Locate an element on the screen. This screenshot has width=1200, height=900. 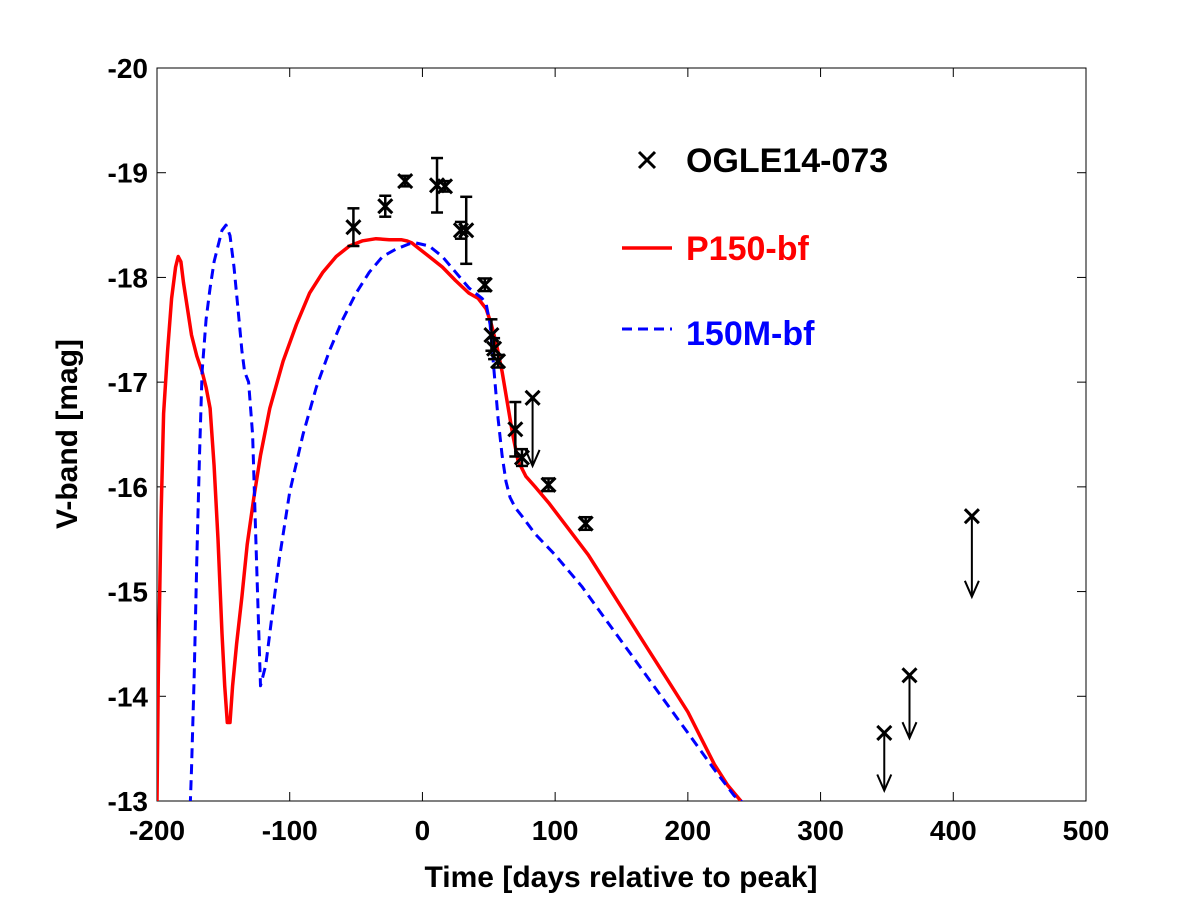
y-axis-tick-labels: -20 -19 -18 -17 -16 -15 -14 -13 is located at coordinates (128, 435).